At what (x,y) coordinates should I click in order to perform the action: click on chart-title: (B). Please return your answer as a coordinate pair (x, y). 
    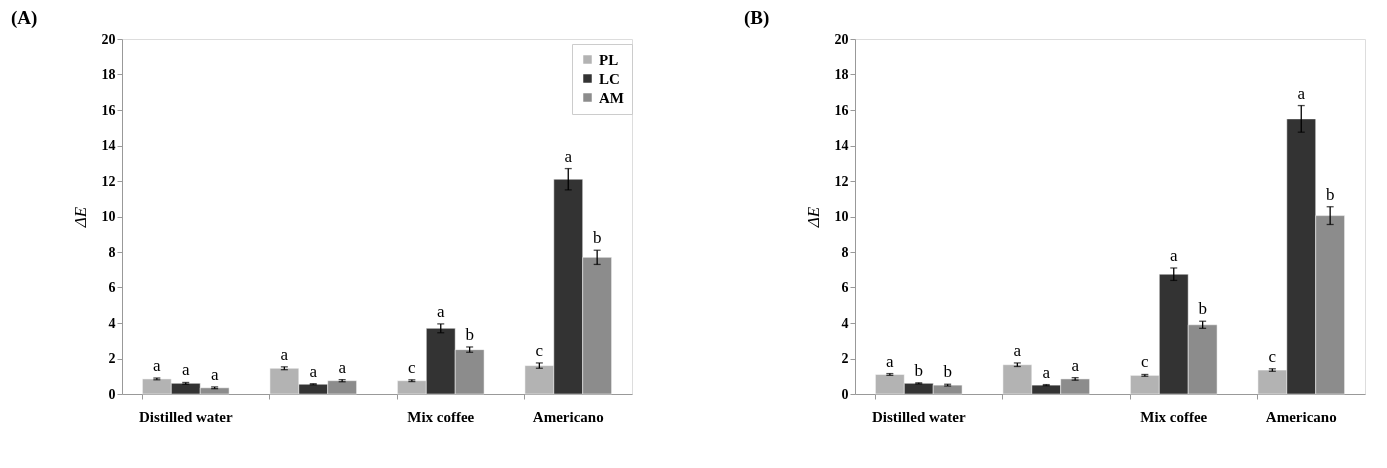
    Looking at the image, I should click on (757, 18).